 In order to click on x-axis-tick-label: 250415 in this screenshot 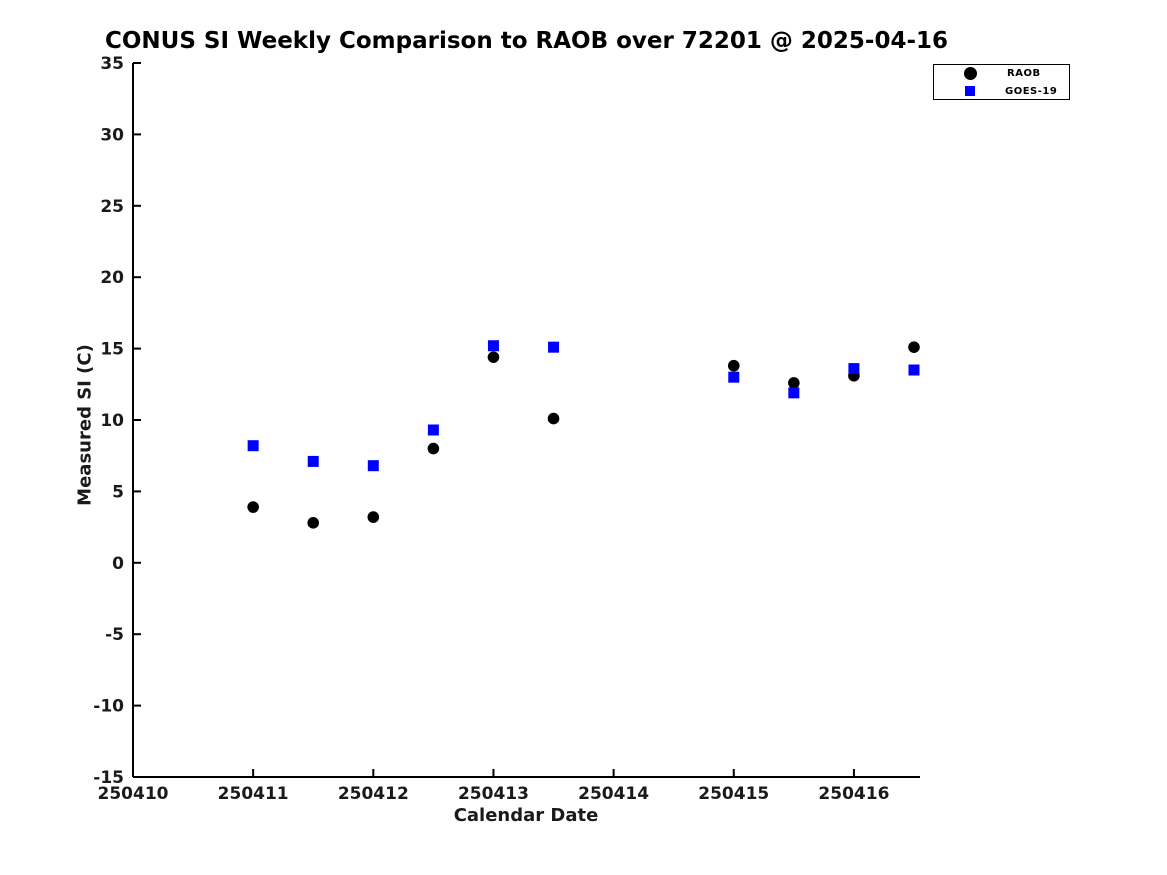, I will do `click(733, 794)`.